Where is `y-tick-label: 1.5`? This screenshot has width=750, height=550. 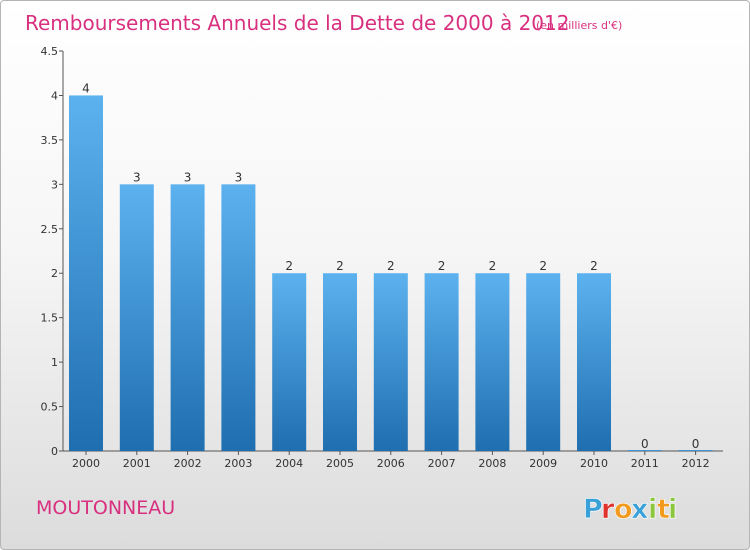
y-tick-label: 1.5 is located at coordinates (50, 318).